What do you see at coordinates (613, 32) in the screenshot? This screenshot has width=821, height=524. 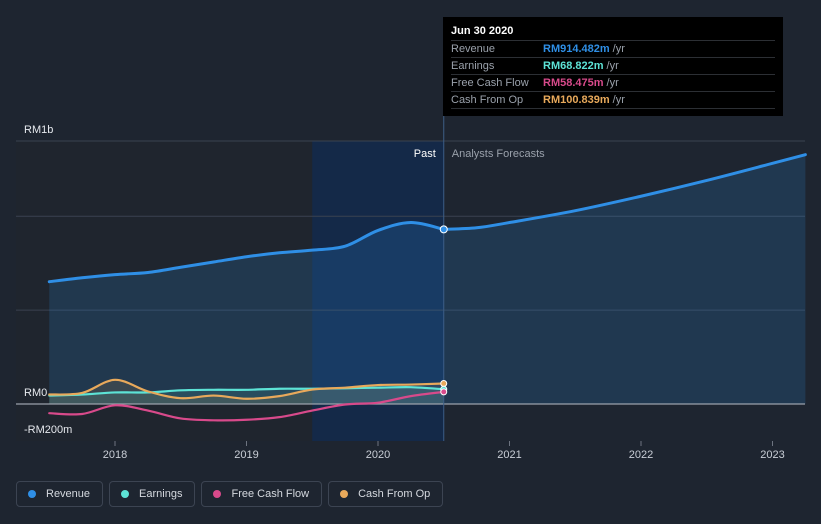 I see `tooltip-date: Jun 30 2020` at bounding box center [613, 32].